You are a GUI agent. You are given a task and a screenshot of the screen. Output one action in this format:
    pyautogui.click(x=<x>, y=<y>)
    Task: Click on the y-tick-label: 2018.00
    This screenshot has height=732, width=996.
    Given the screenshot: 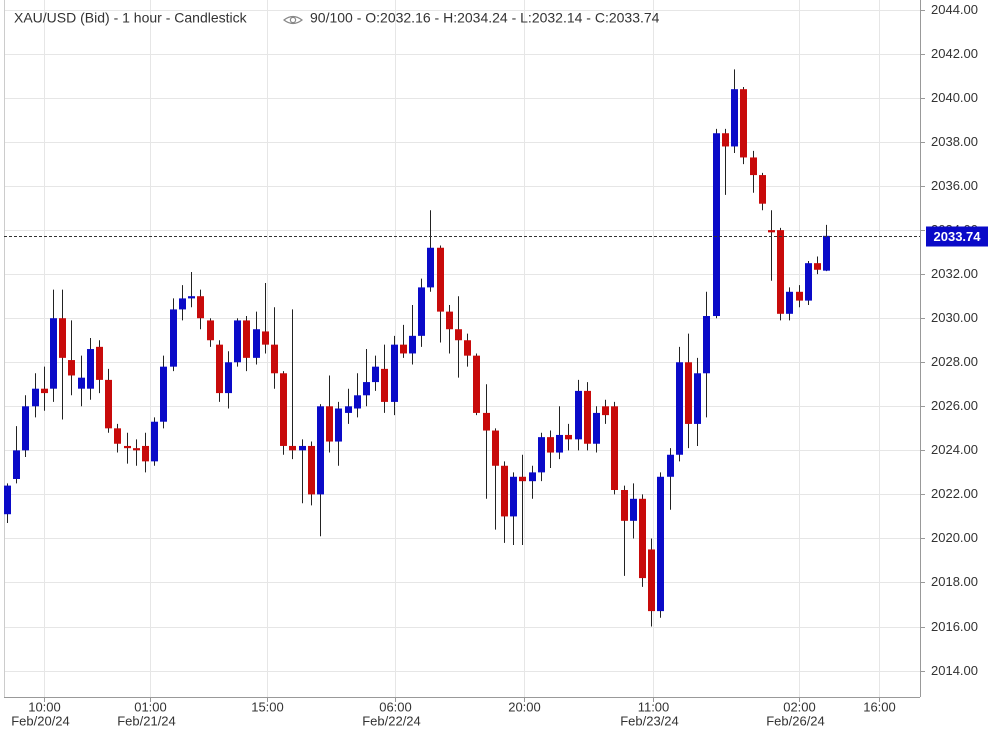 What is the action you would take?
    pyautogui.click(x=954, y=581)
    